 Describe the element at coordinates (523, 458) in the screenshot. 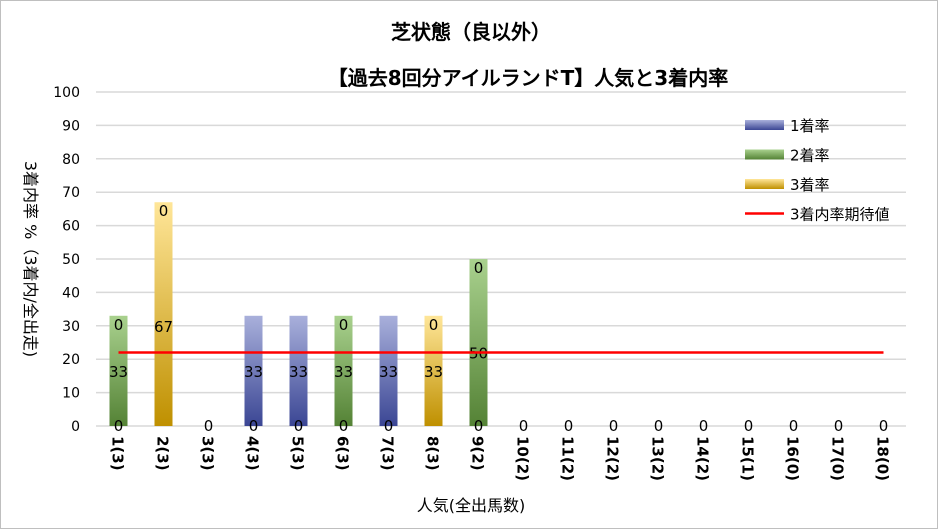

I see `x-tick-label: 10(2)` at that location.